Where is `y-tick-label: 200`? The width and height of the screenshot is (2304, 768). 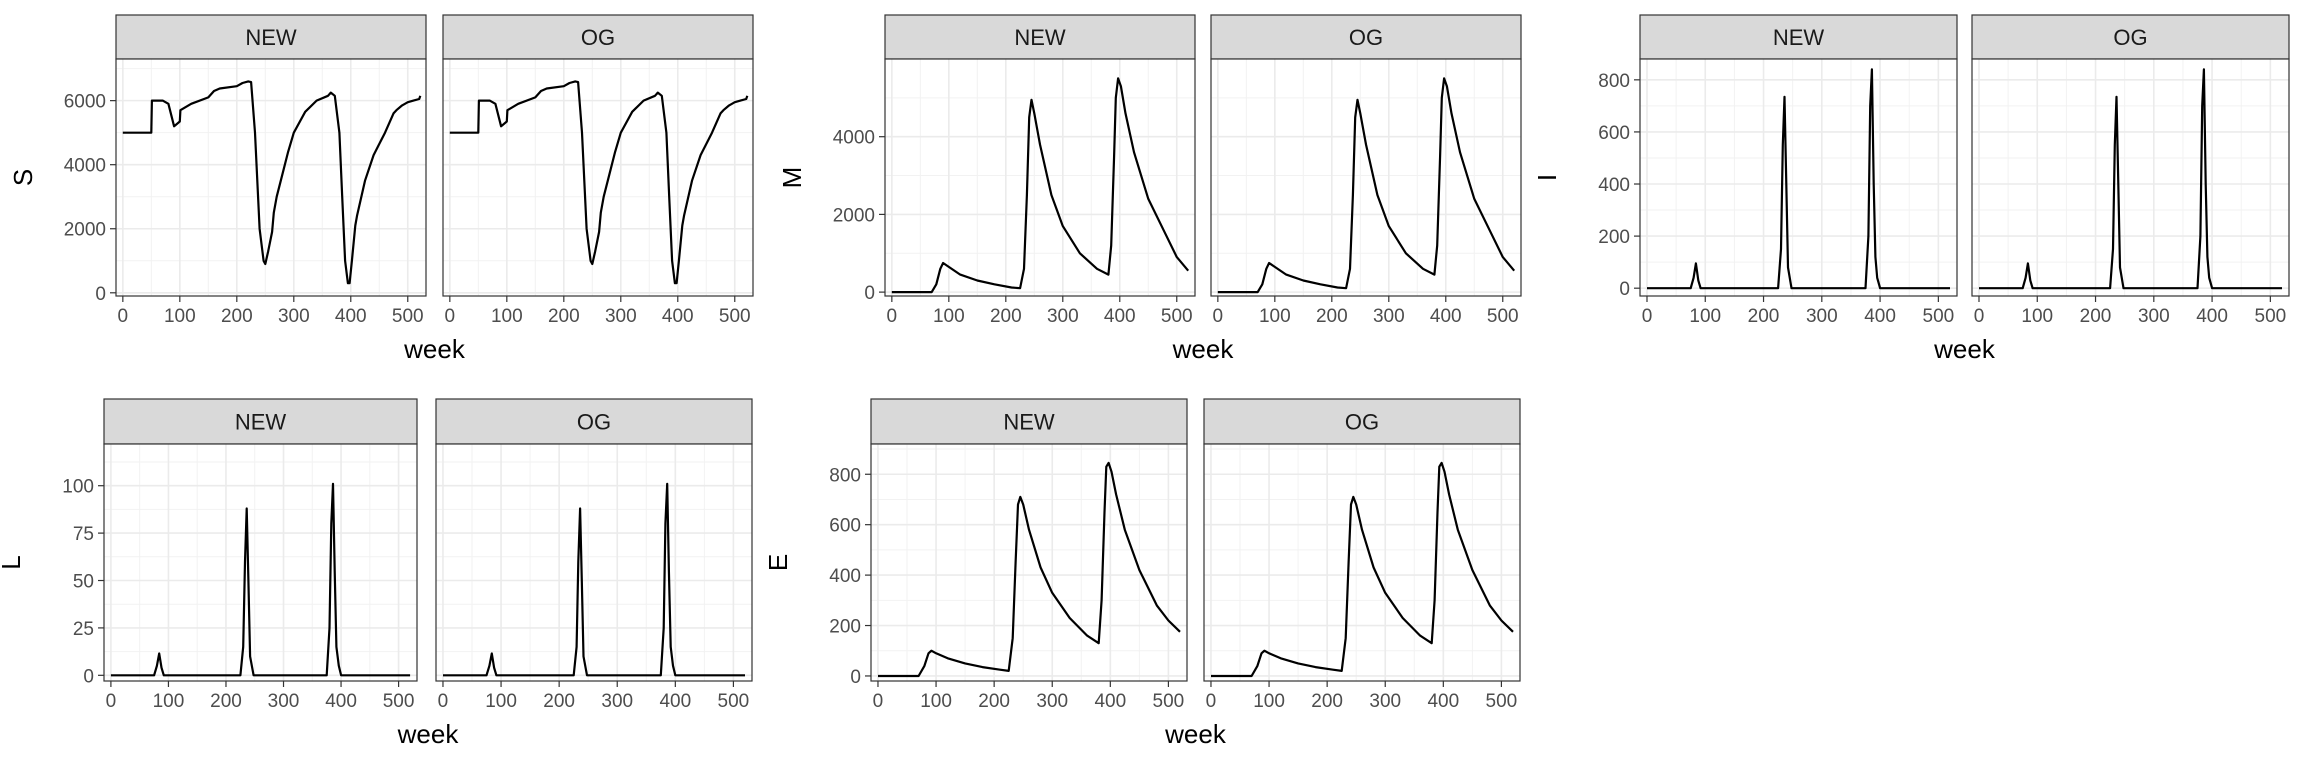
y-tick-label: 200 is located at coordinates (845, 627).